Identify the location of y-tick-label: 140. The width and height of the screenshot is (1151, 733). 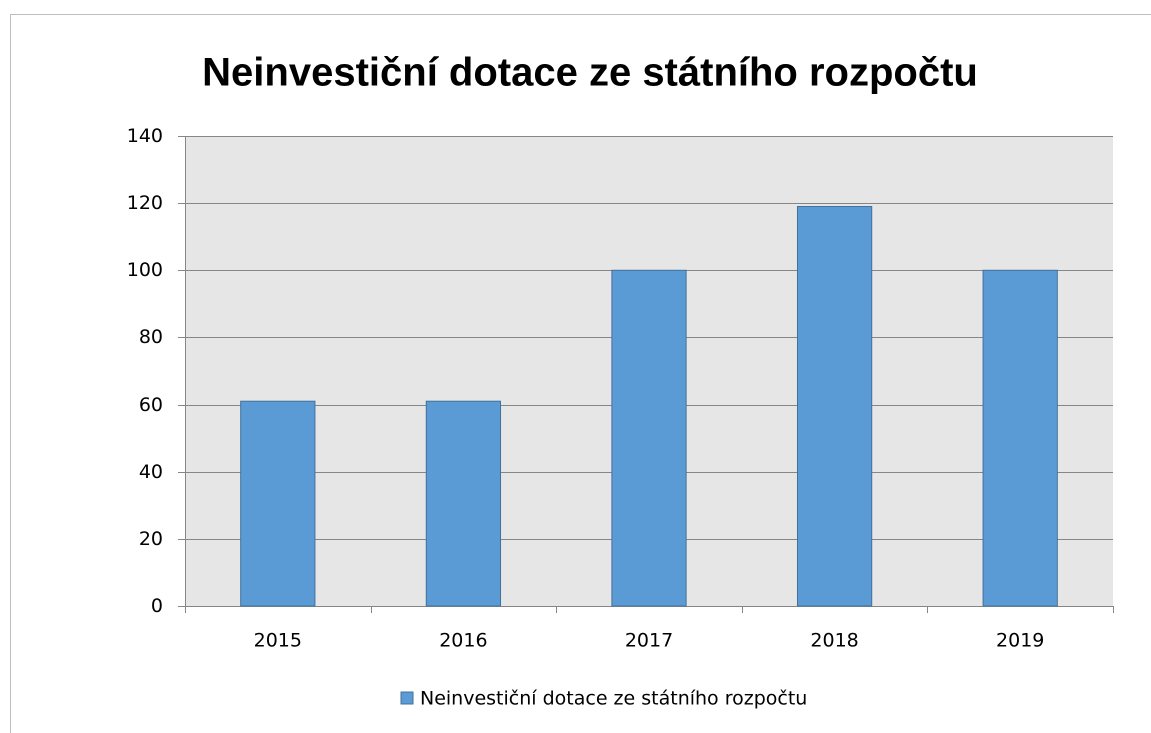
(145, 136).